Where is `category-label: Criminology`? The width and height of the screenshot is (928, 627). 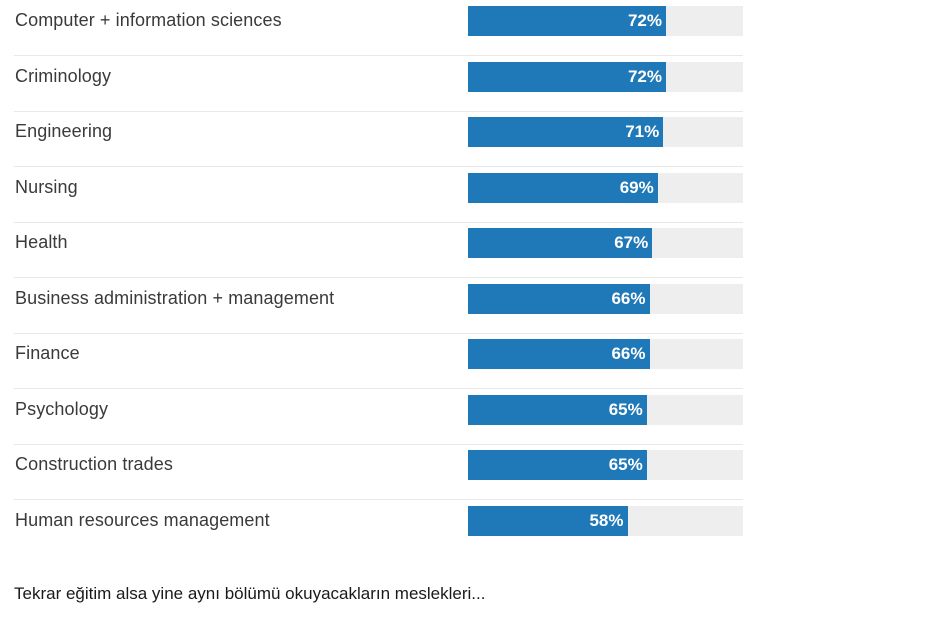 category-label: Criminology is located at coordinates (63, 75).